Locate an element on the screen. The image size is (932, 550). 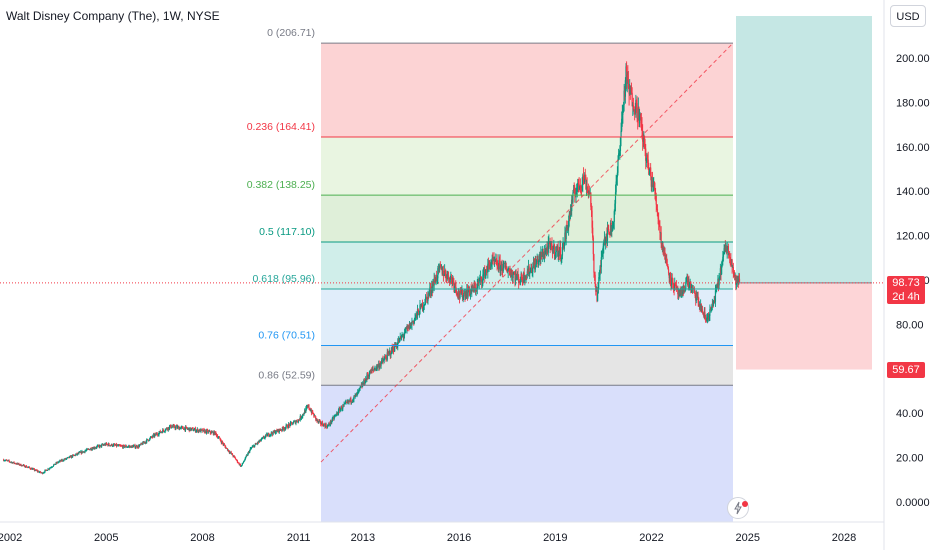
currency-button: USD is located at coordinates (908, 16).